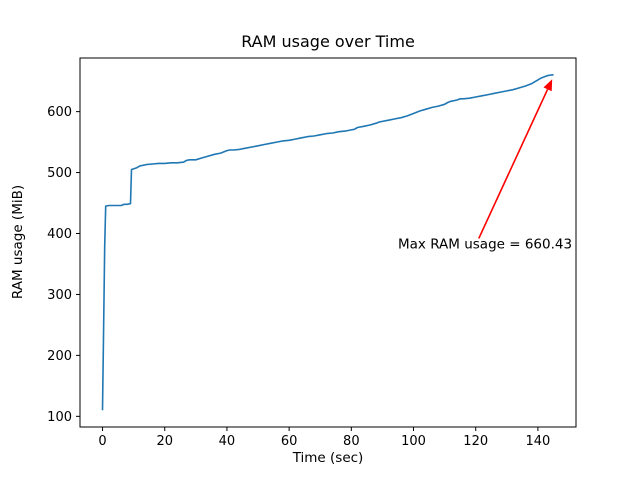 This screenshot has height=480, width=640. What do you see at coordinates (59, 356) in the screenshot?
I see `y-tick-label: 200` at bounding box center [59, 356].